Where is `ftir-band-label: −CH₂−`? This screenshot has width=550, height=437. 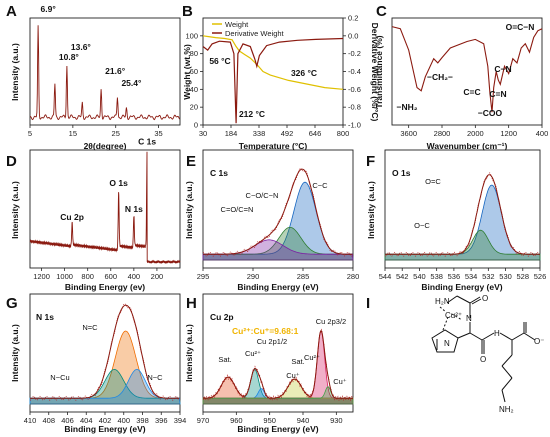 ftir-band-label: −CH₂− is located at coordinates (440, 77).